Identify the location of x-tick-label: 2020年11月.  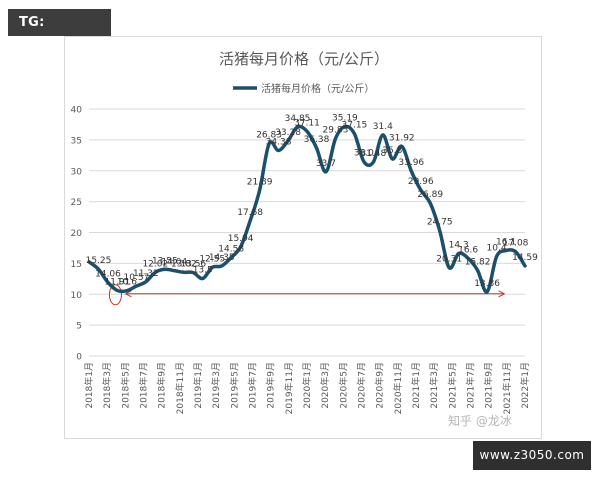
(398, 388).